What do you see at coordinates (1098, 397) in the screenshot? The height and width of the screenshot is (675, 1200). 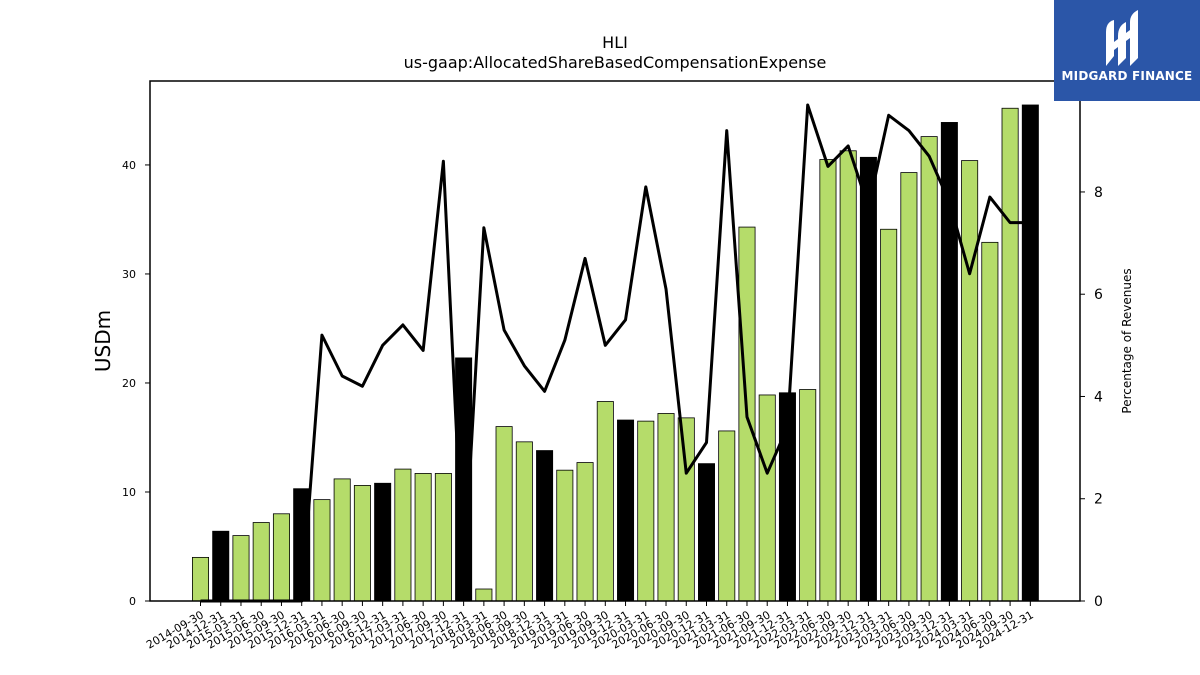 I see `y2-tick-label: 4` at bounding box center [1098, 397].